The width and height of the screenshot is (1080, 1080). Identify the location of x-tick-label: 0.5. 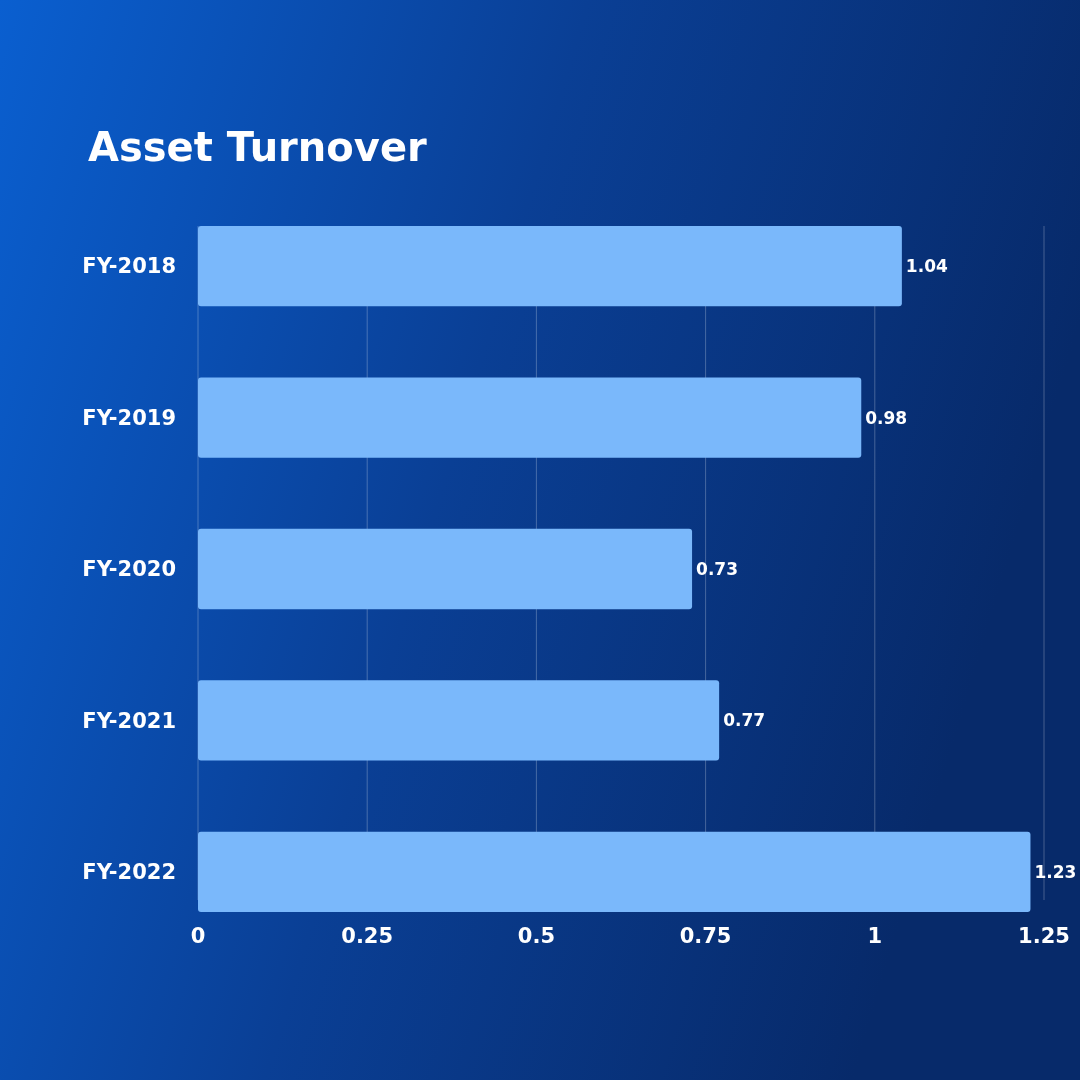
(536, 936).